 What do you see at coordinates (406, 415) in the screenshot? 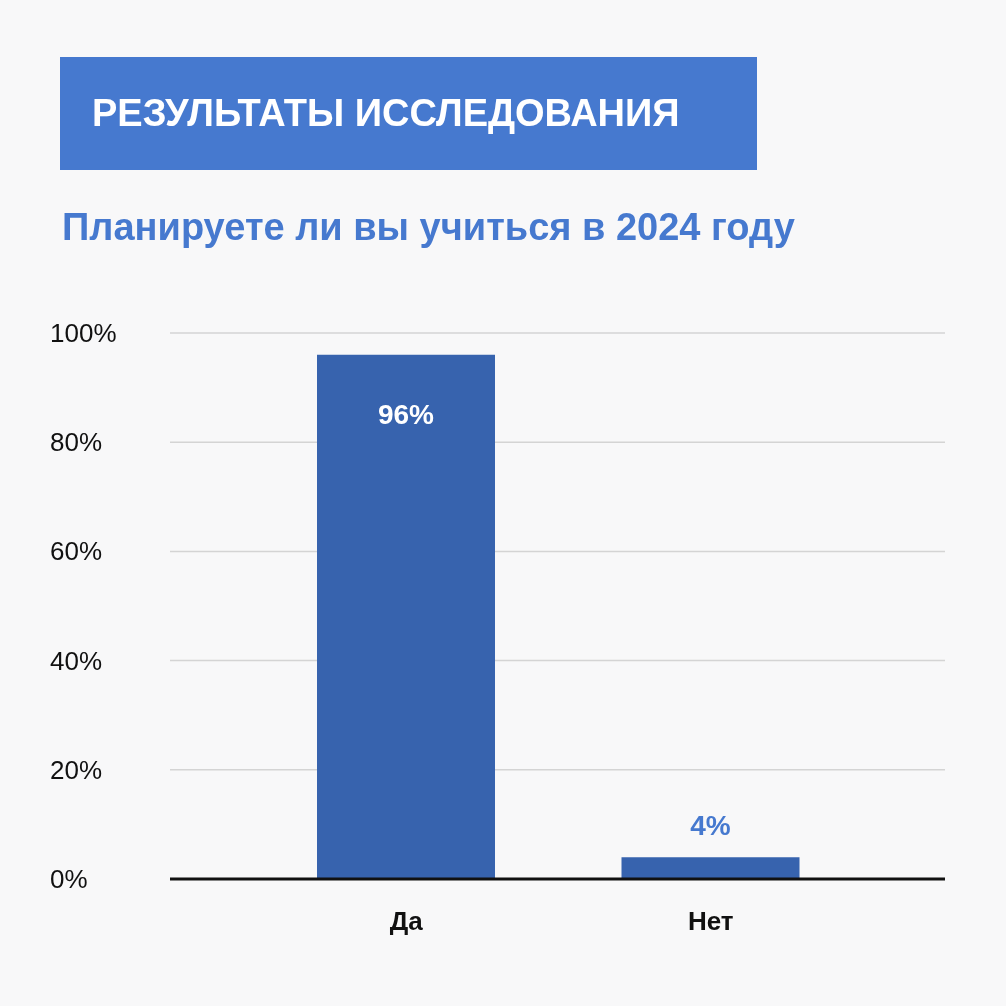
I see `data-label: 96%` at bounding box center [406, 415].